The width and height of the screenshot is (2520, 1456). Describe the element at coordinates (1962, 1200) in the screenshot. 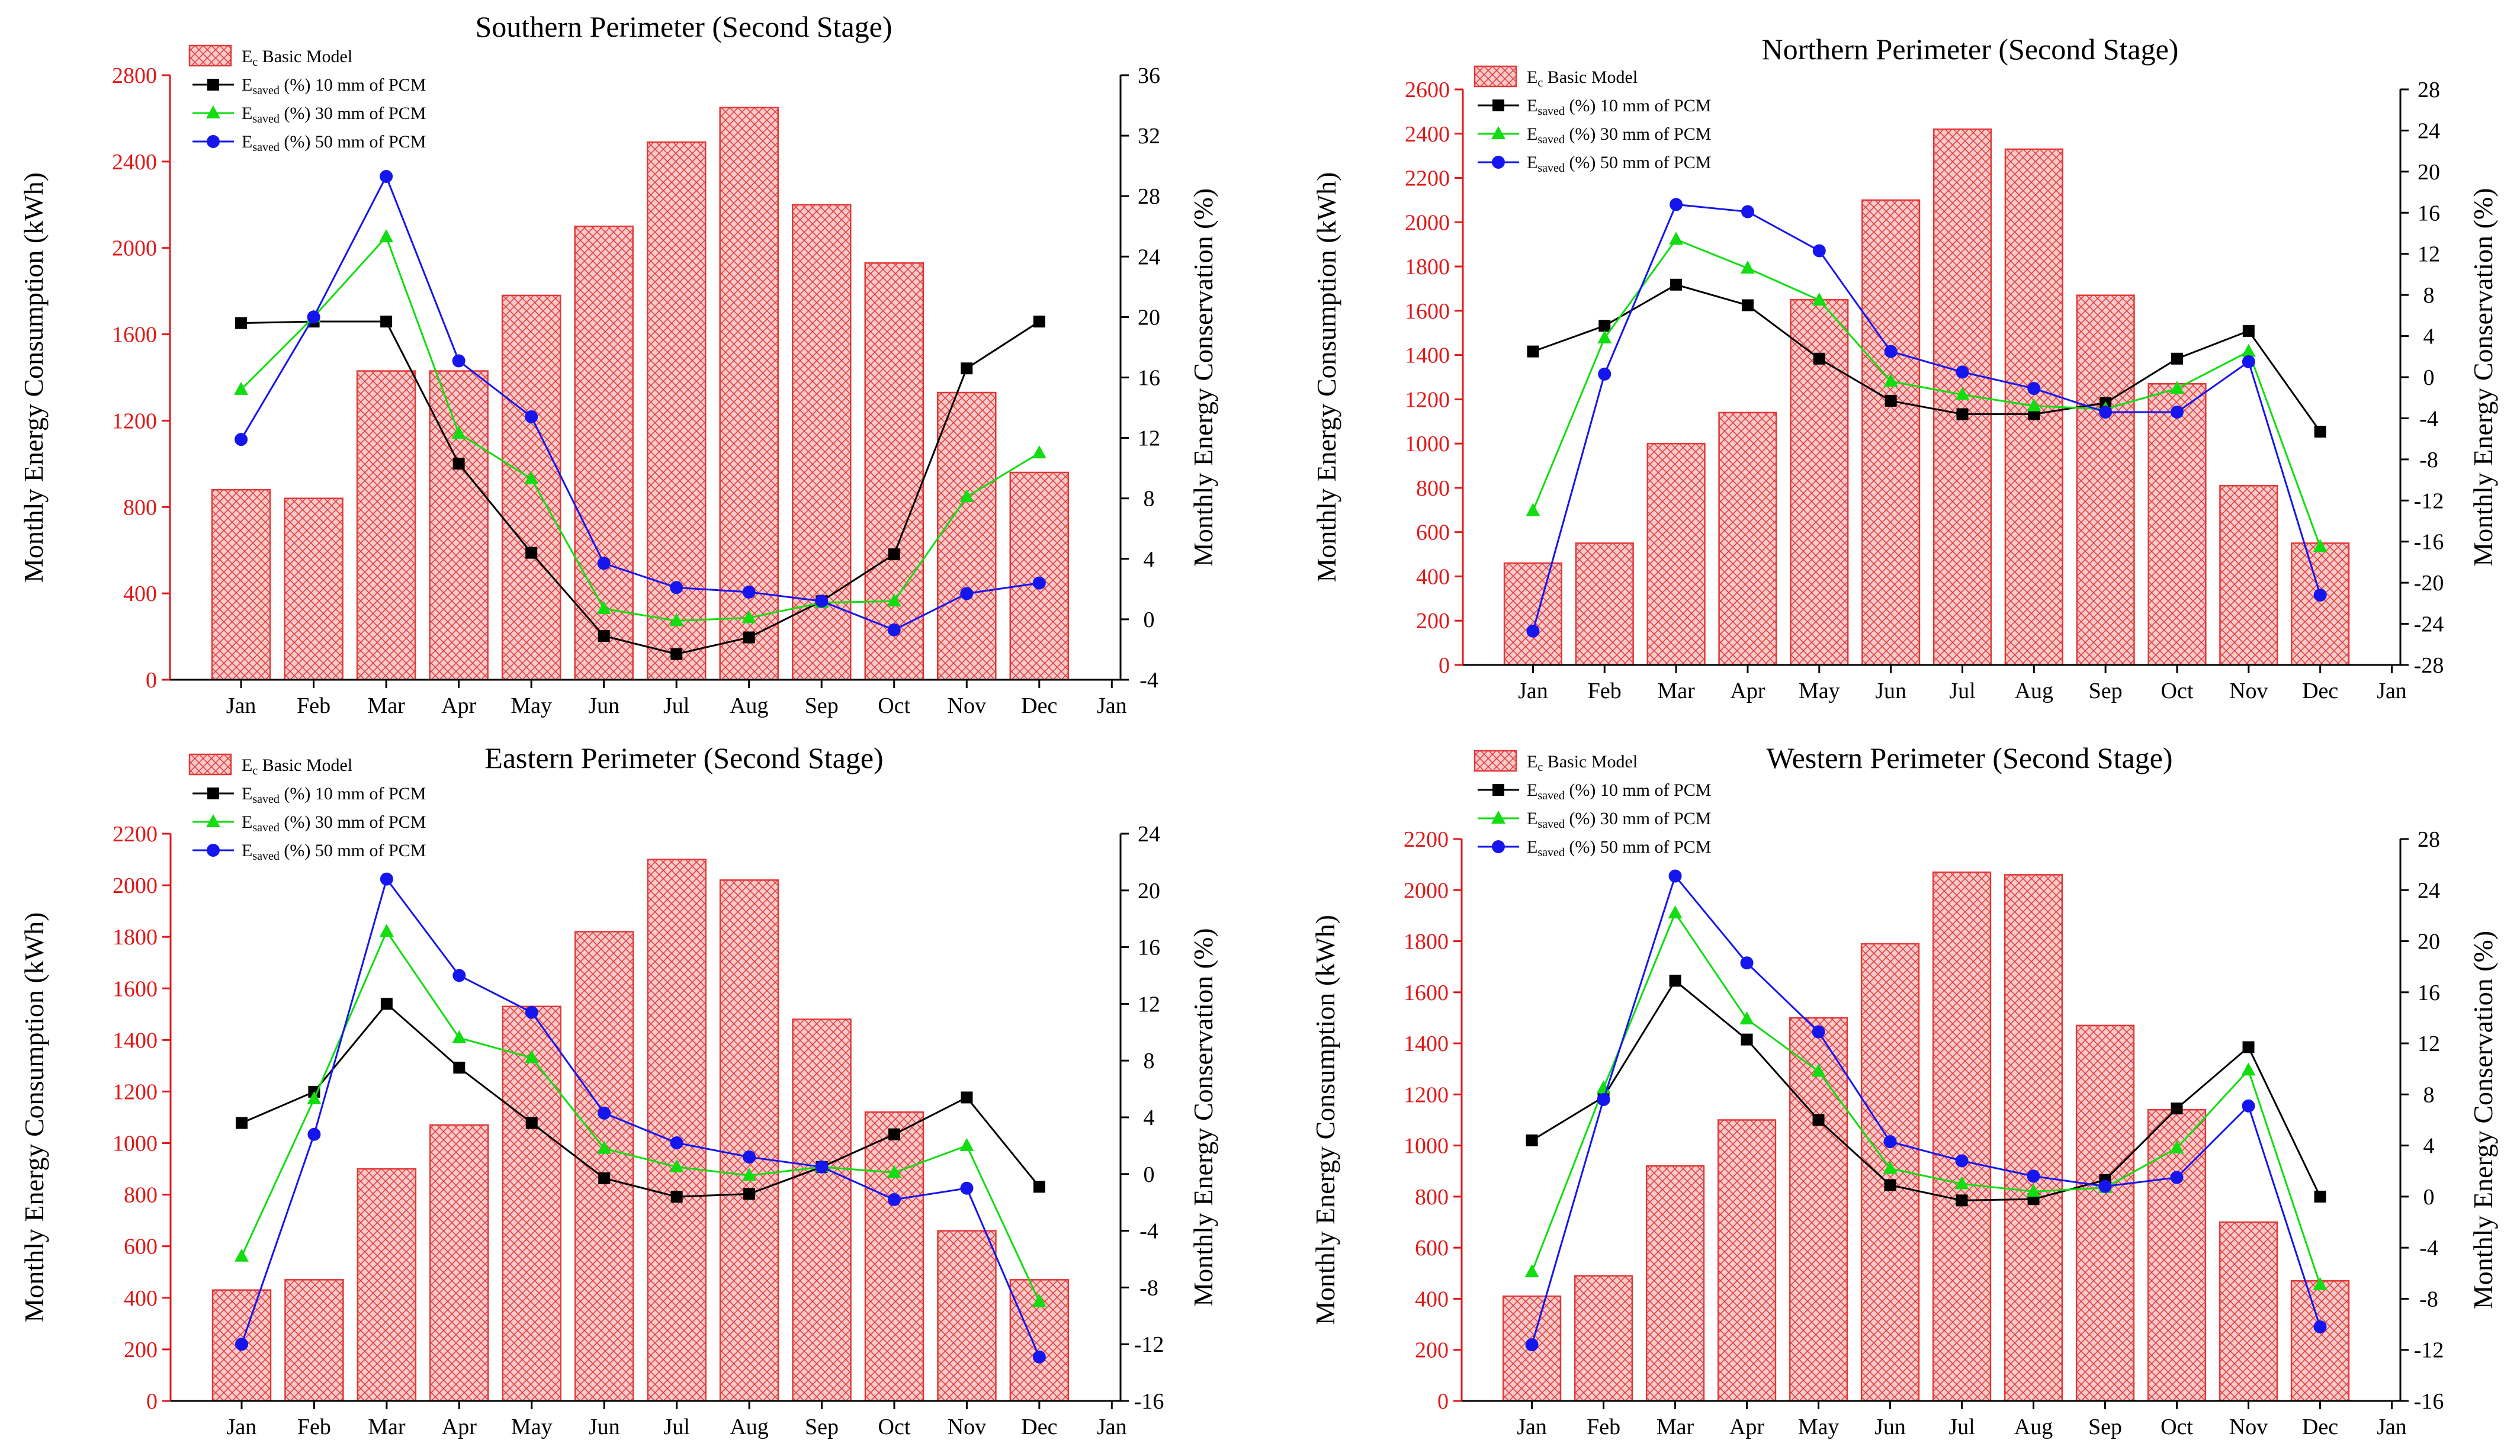

I see `marker-s1-jul` at that location.